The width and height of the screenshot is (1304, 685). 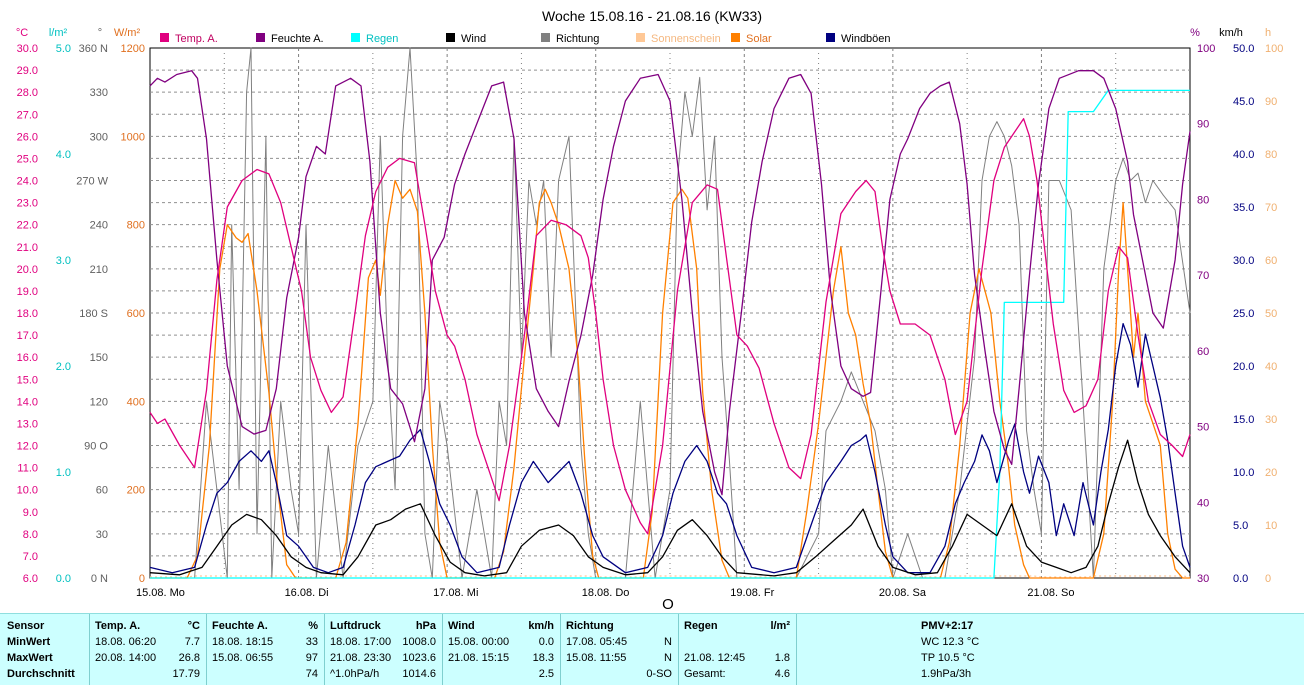 What do you see at coordinates (243, 642) in the screenshot?
I see `hum-min-time: 18.08. 18:15` at bounding box center [243, 642].